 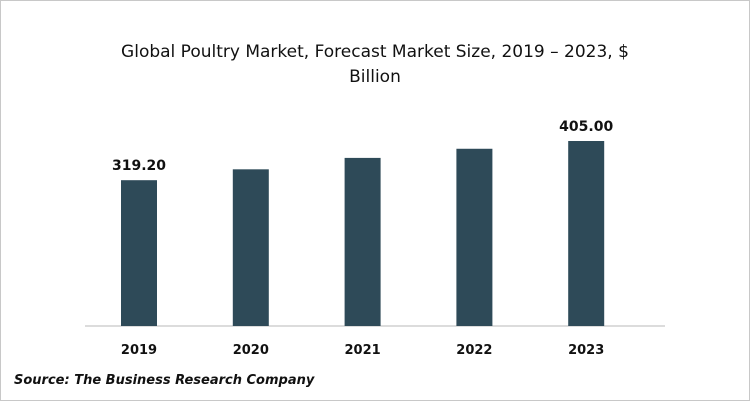 What do you see at coordinates (139, 166) in the screenshot?
I see `data-label-2019: 319.20` at bounding box center [139, 166].